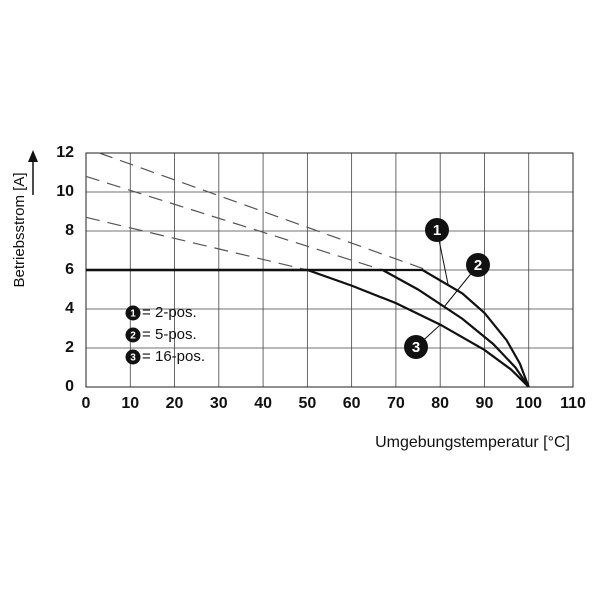 This screenshot has width=600, height=600. I want to click on legend-badge-label: 2, so click(133, 336).